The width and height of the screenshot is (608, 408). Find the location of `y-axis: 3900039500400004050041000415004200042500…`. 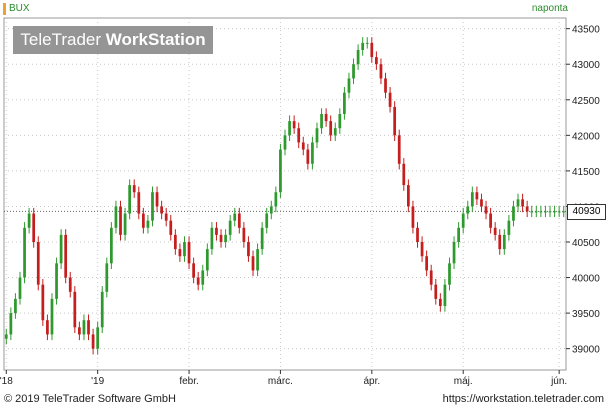

y-axis: 3900039500400004050041000415004200042500… is located at coordinates (583, 190).